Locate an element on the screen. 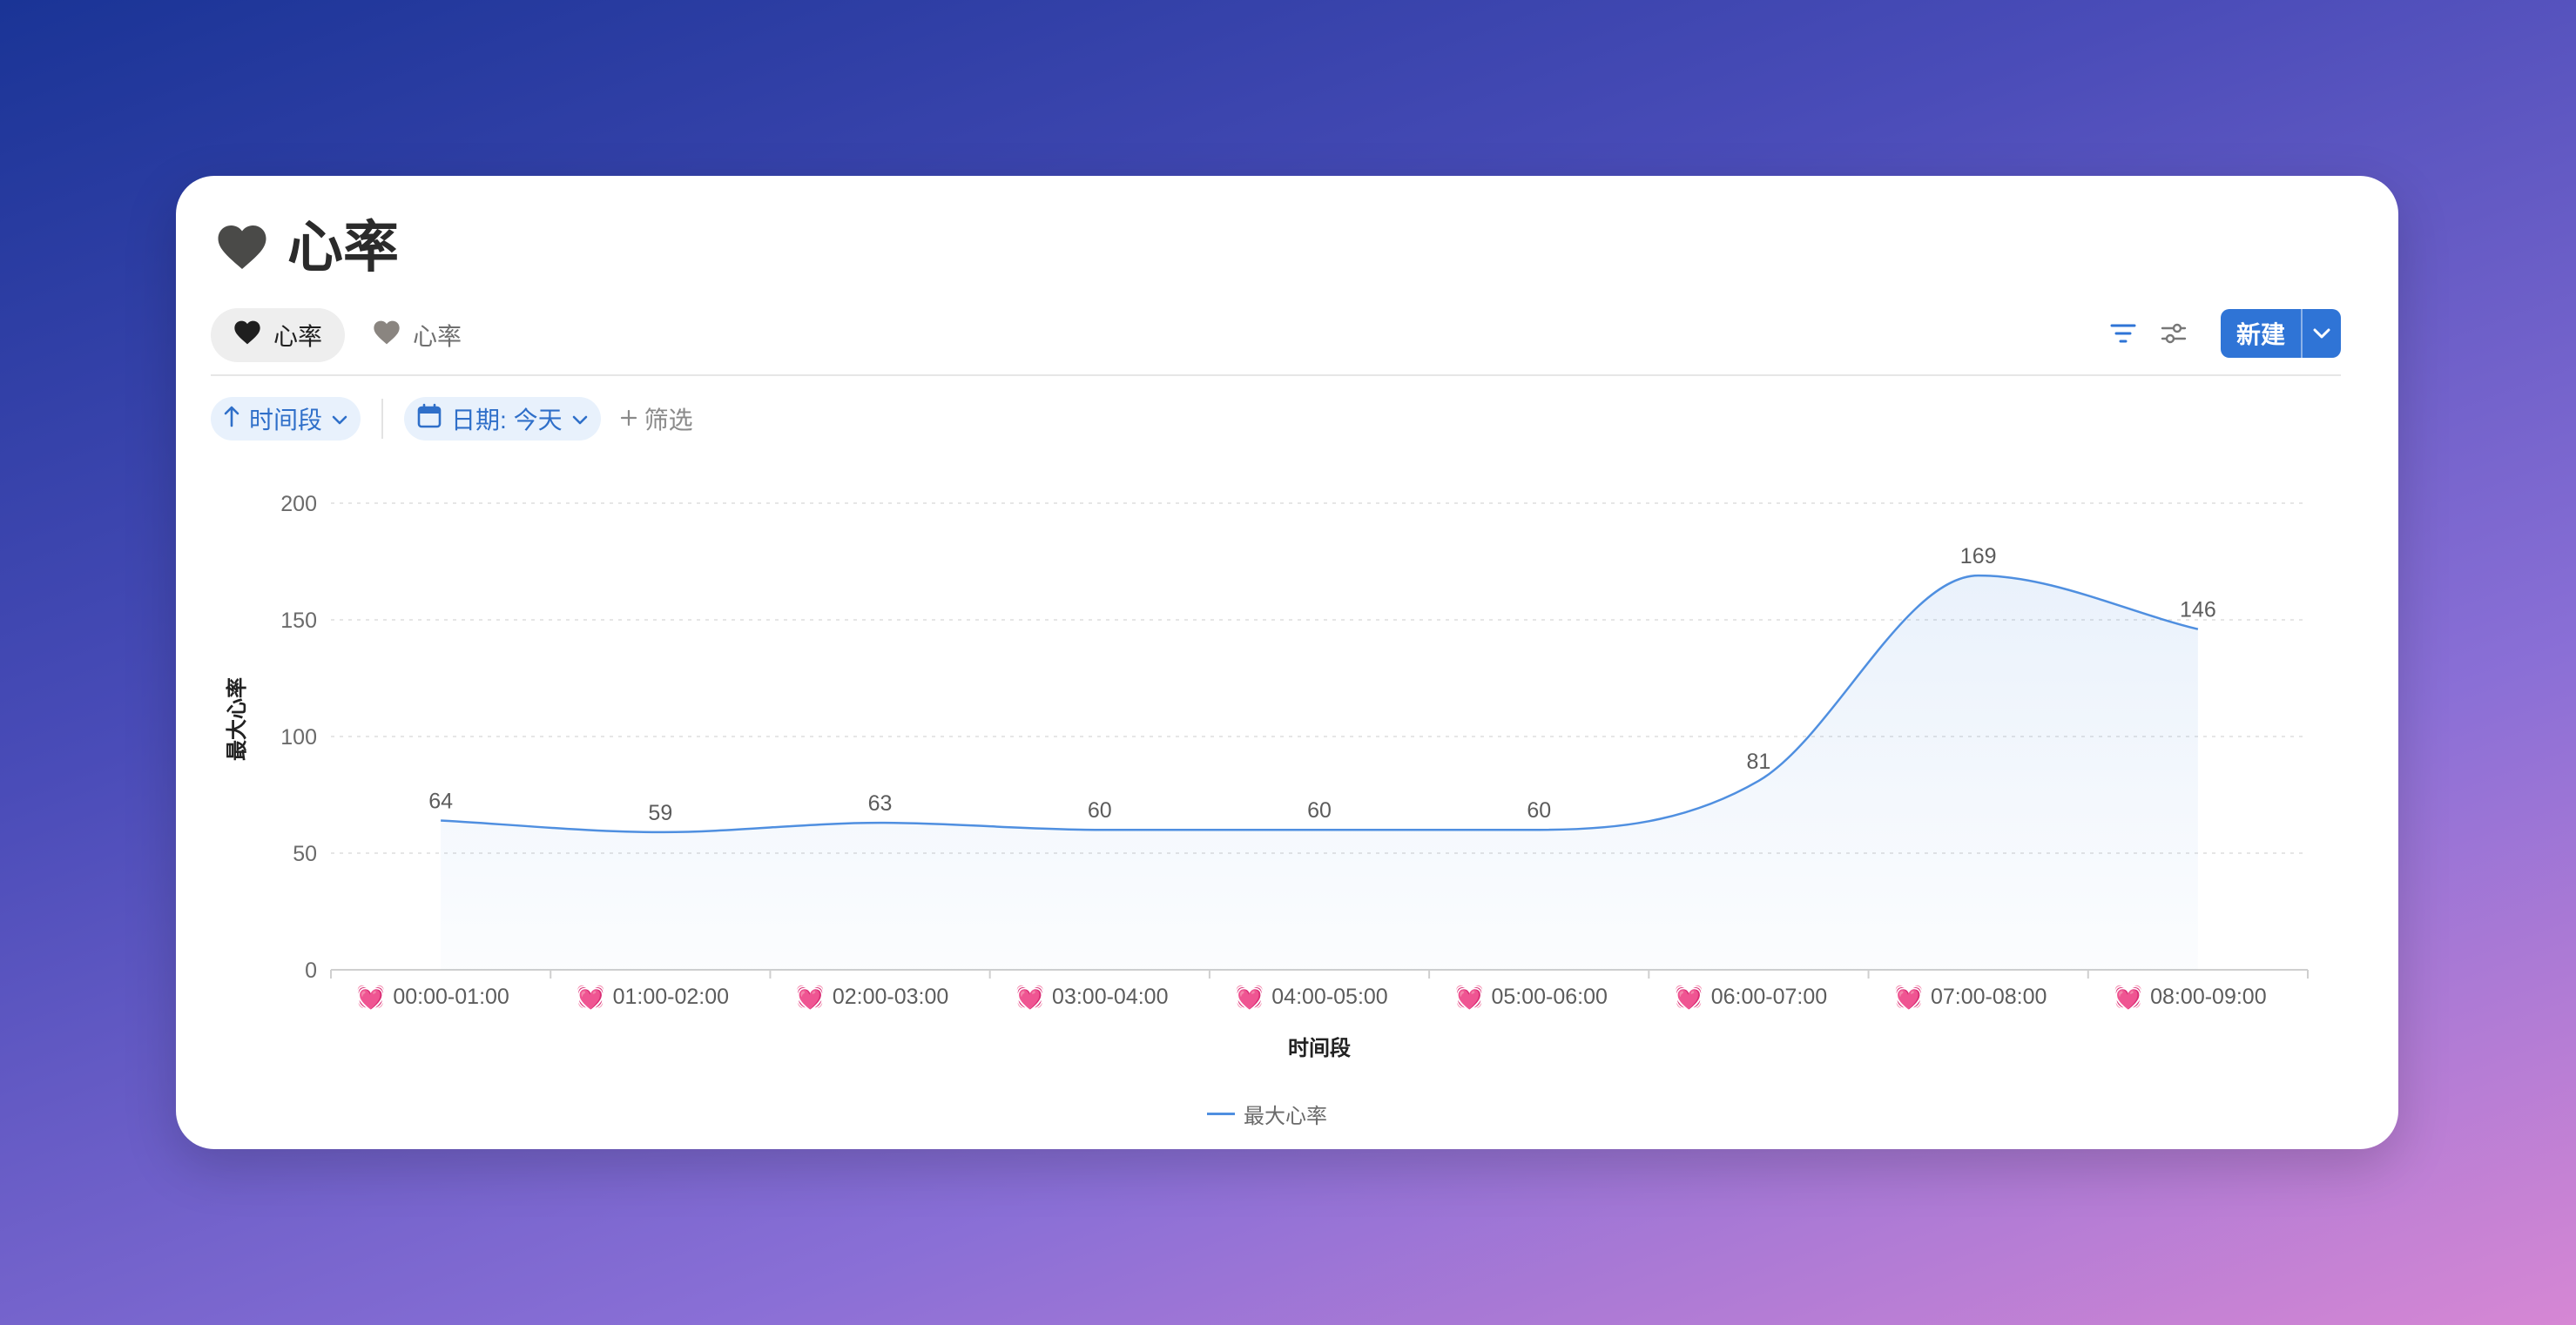  chart-legend: 最大心率 is located at coordinates (1267, 1114).